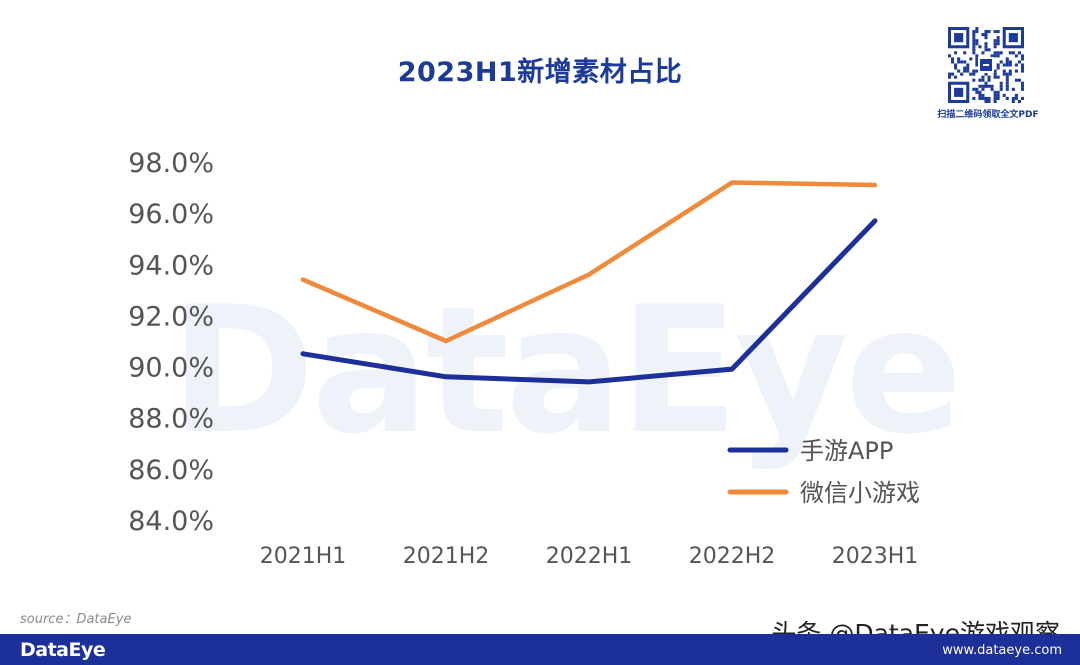  Describe the element at coordinates (171, 163) in the screenshot. I see `y-tick-label: 98.0%` at that location.